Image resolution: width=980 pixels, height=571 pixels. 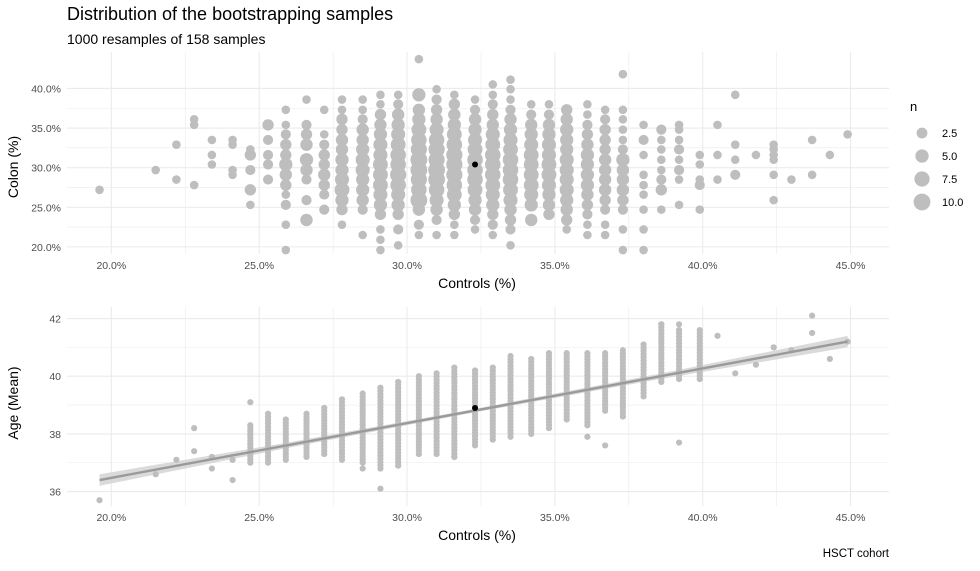 What do you see at coordinates (46, 248) in the screenshot?
I see `y-tick-label: 20.0%` at bounding box center [46, 248].